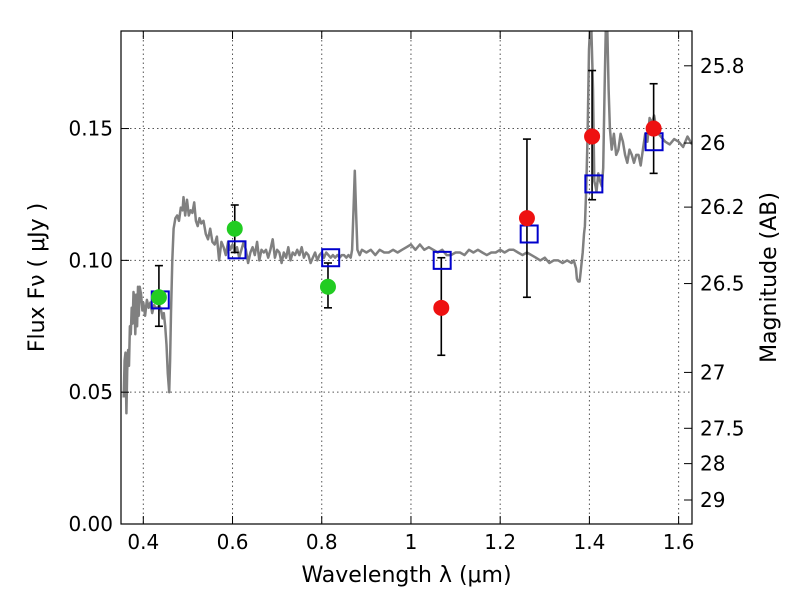  Describe the element at coordinates (143, 542) in the screenshot. I see `x-tick-label: 0.4` at that location.